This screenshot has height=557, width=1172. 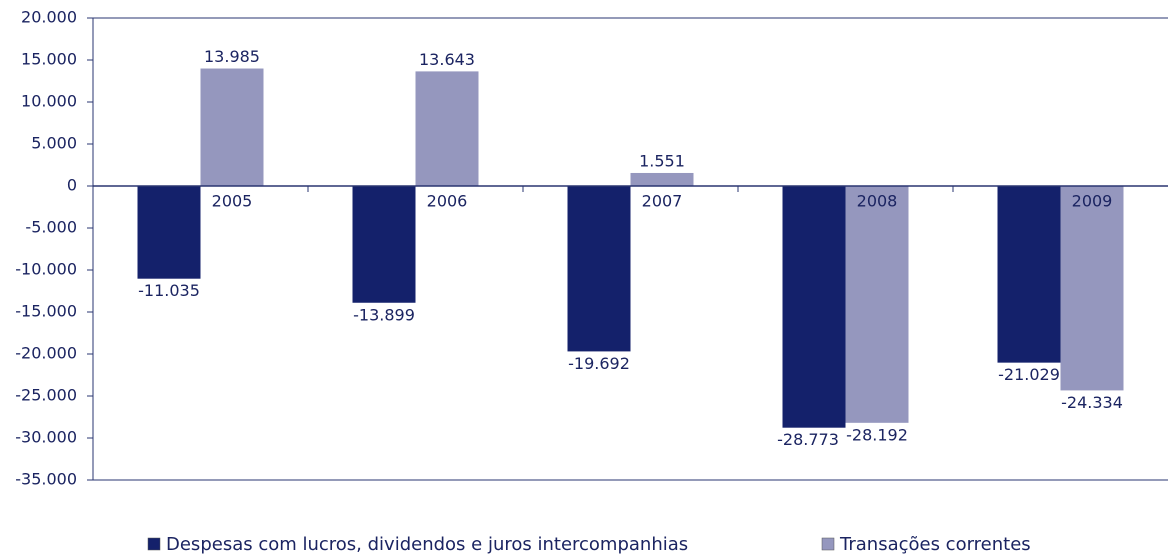 I want to click on legend-label: Transações correntes, so click(x=935, y=544).